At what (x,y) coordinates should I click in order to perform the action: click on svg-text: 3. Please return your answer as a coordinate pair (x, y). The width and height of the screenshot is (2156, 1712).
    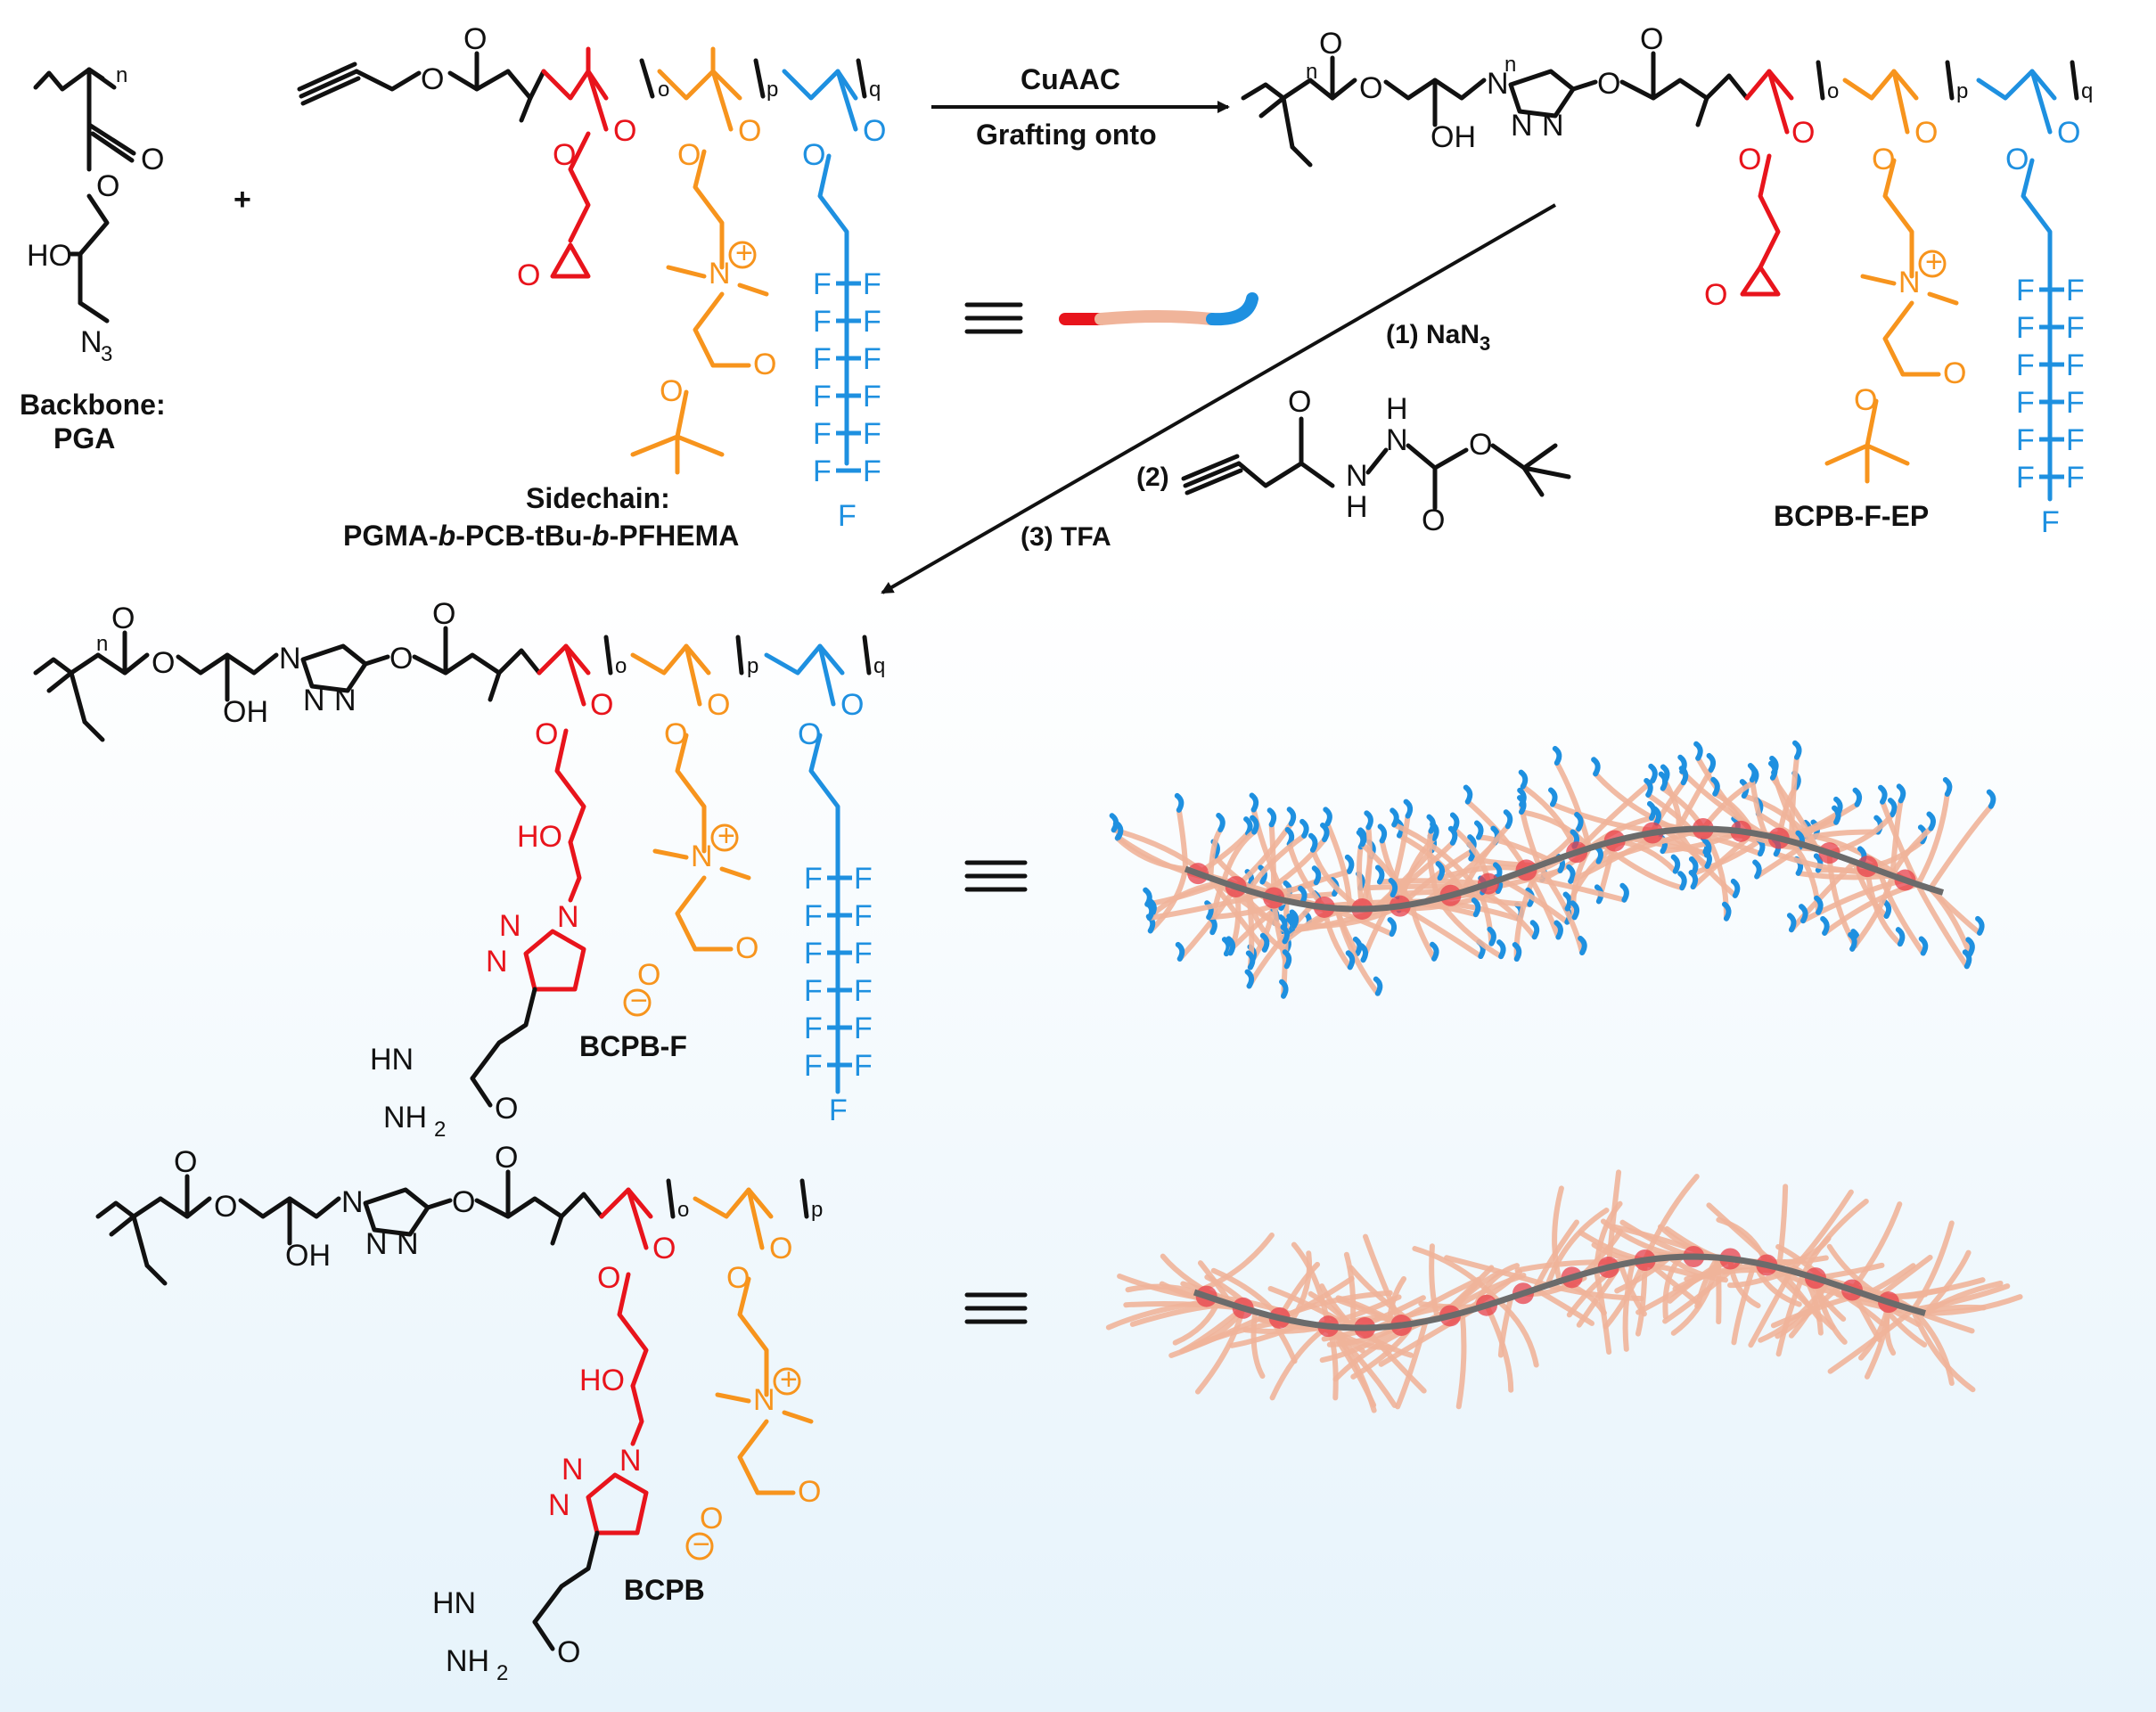
    Looking at the image, I should click on (107, 354).